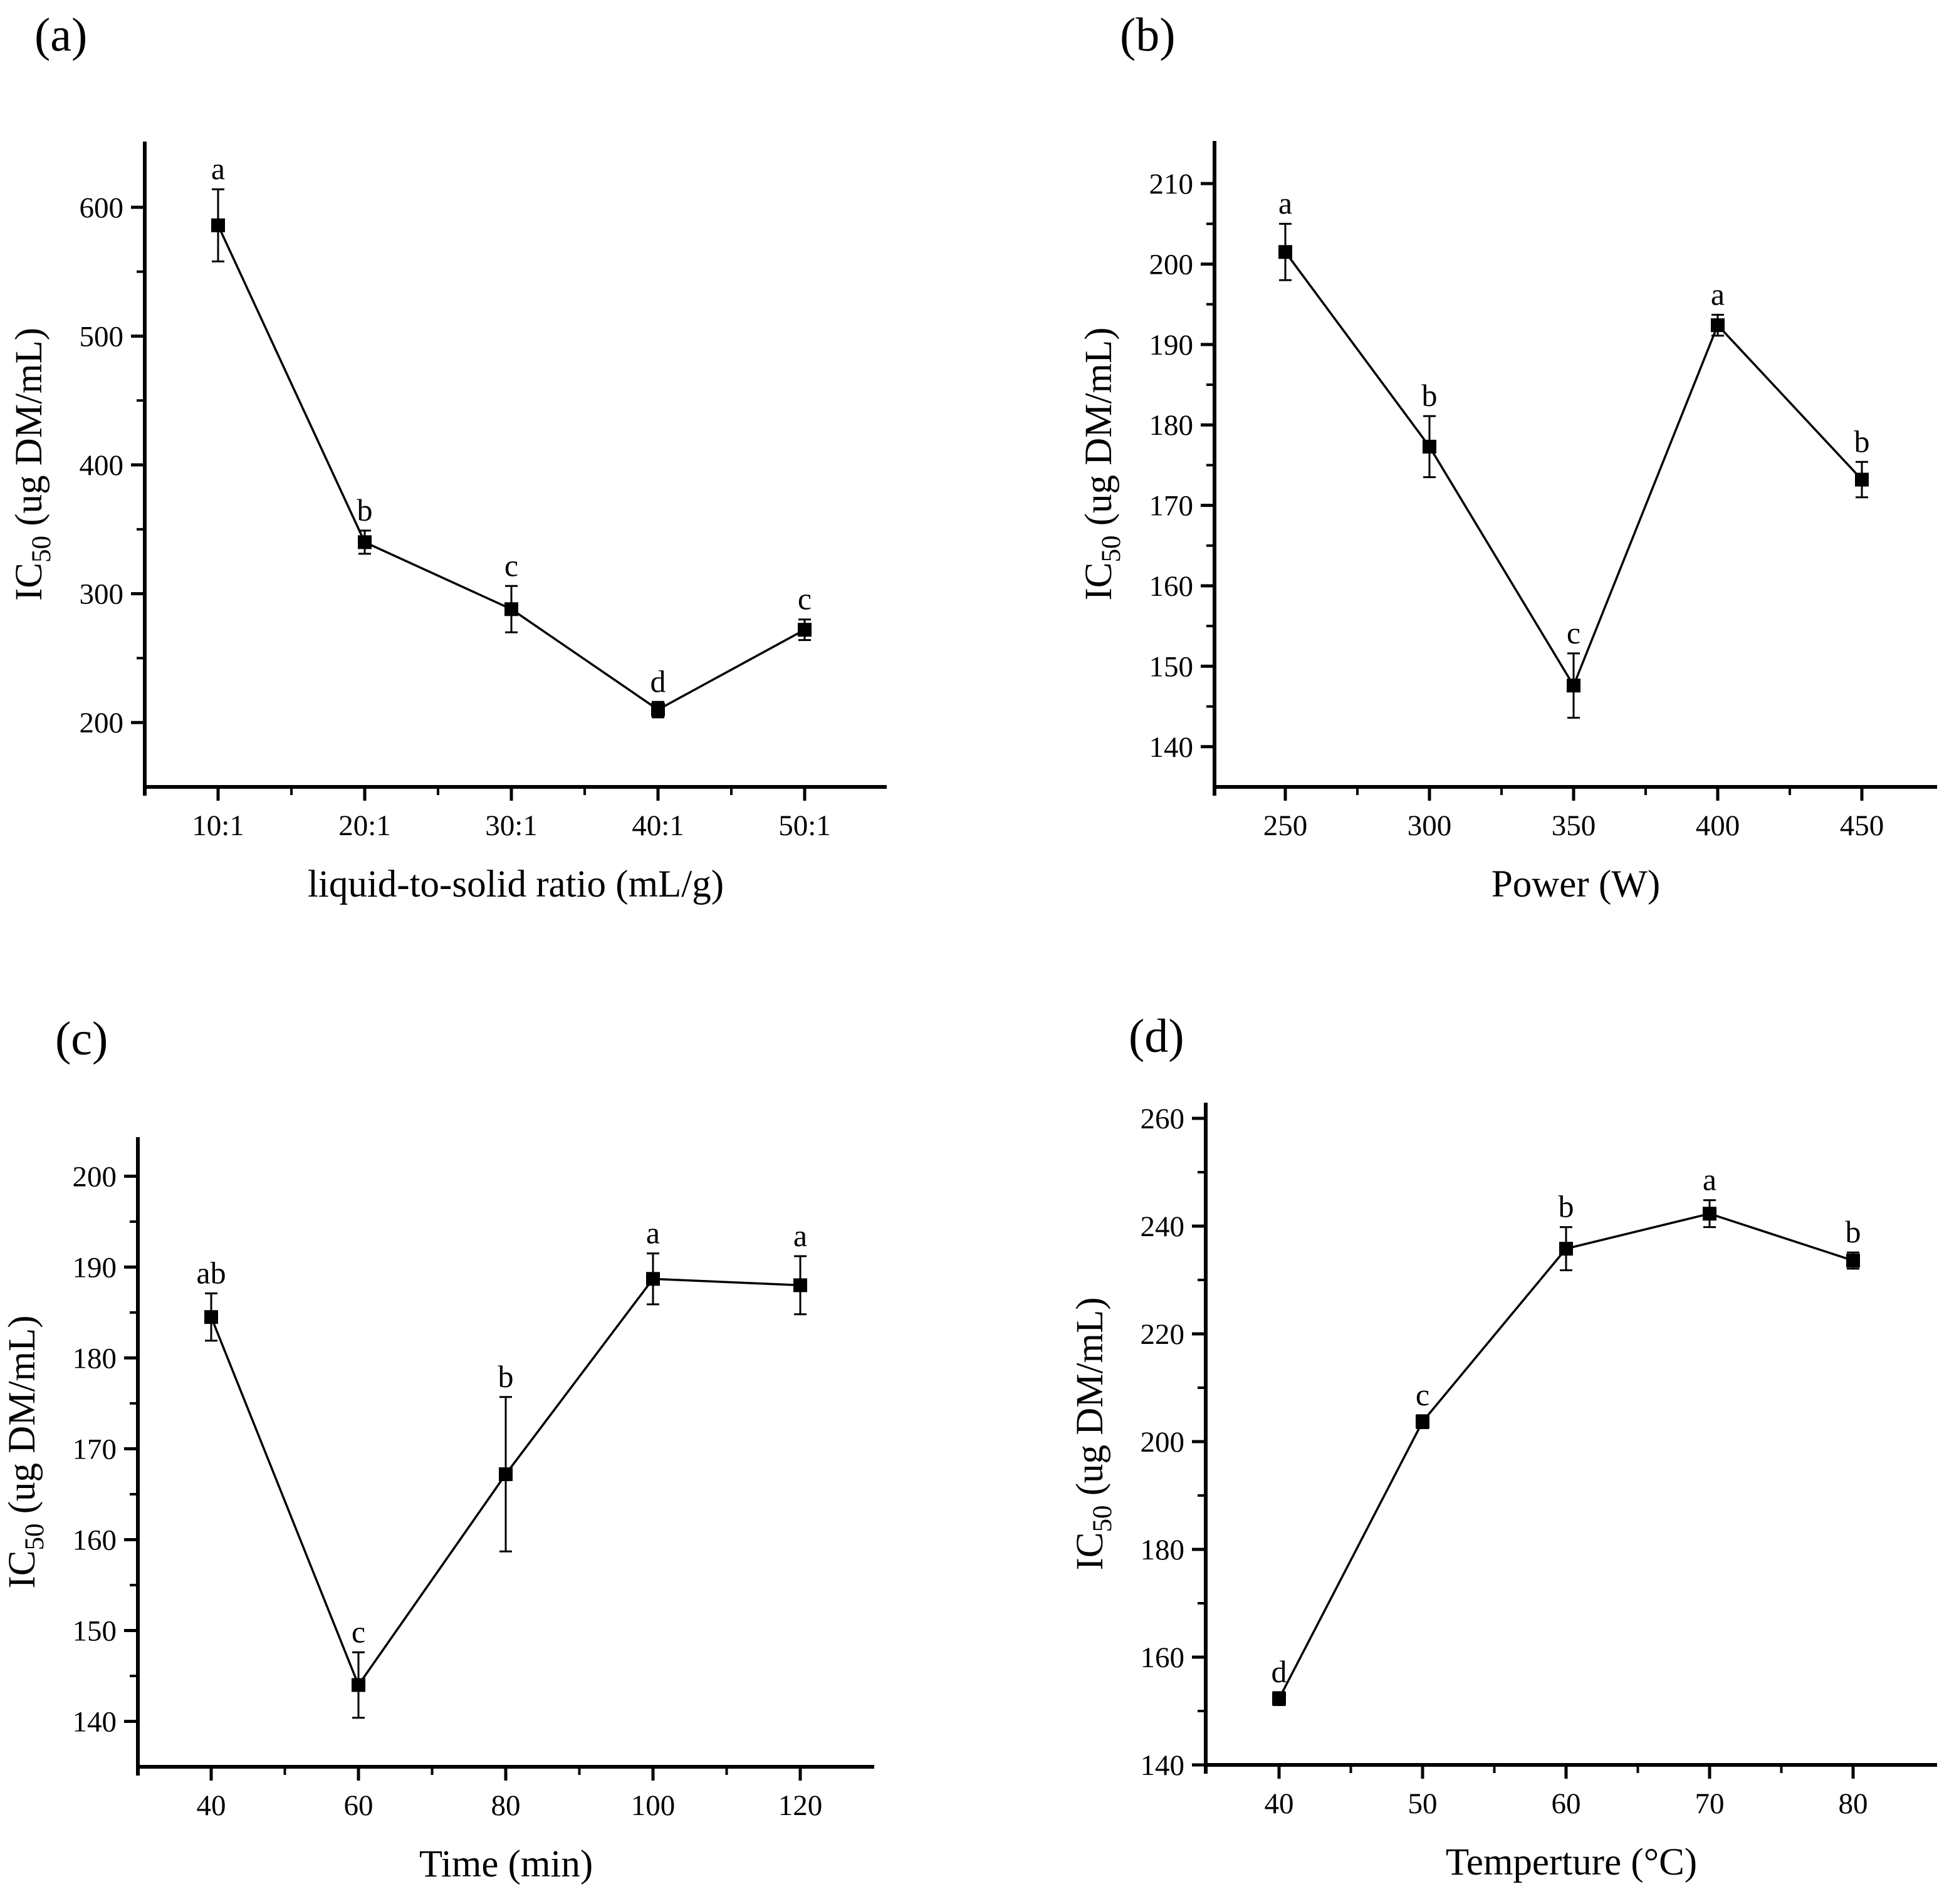 The width and height of the screenshot is (1959, 1904). What do you see at coordinates (653, 1805) in the screenshot?
I see `x-tick-label: 100` at bounding box center [653, 1805].